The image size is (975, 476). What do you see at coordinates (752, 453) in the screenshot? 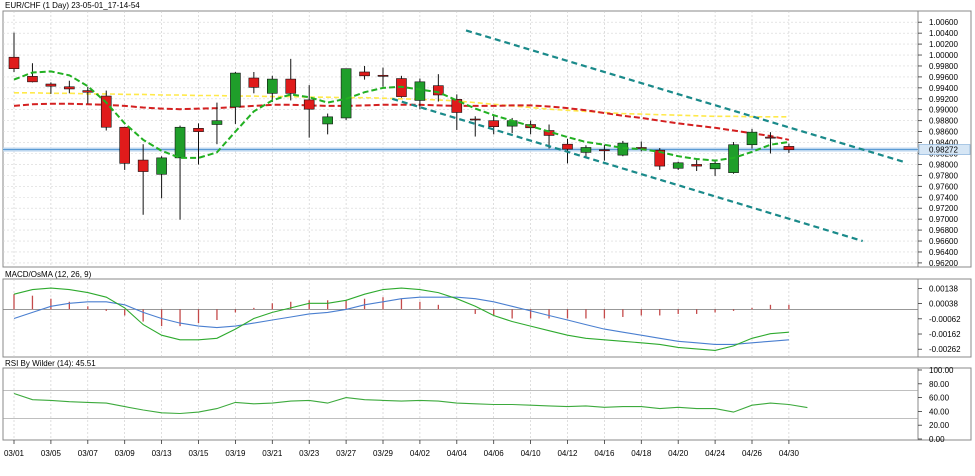
I see `x-tick-label: 04/26` at bounding box center [752, 453].